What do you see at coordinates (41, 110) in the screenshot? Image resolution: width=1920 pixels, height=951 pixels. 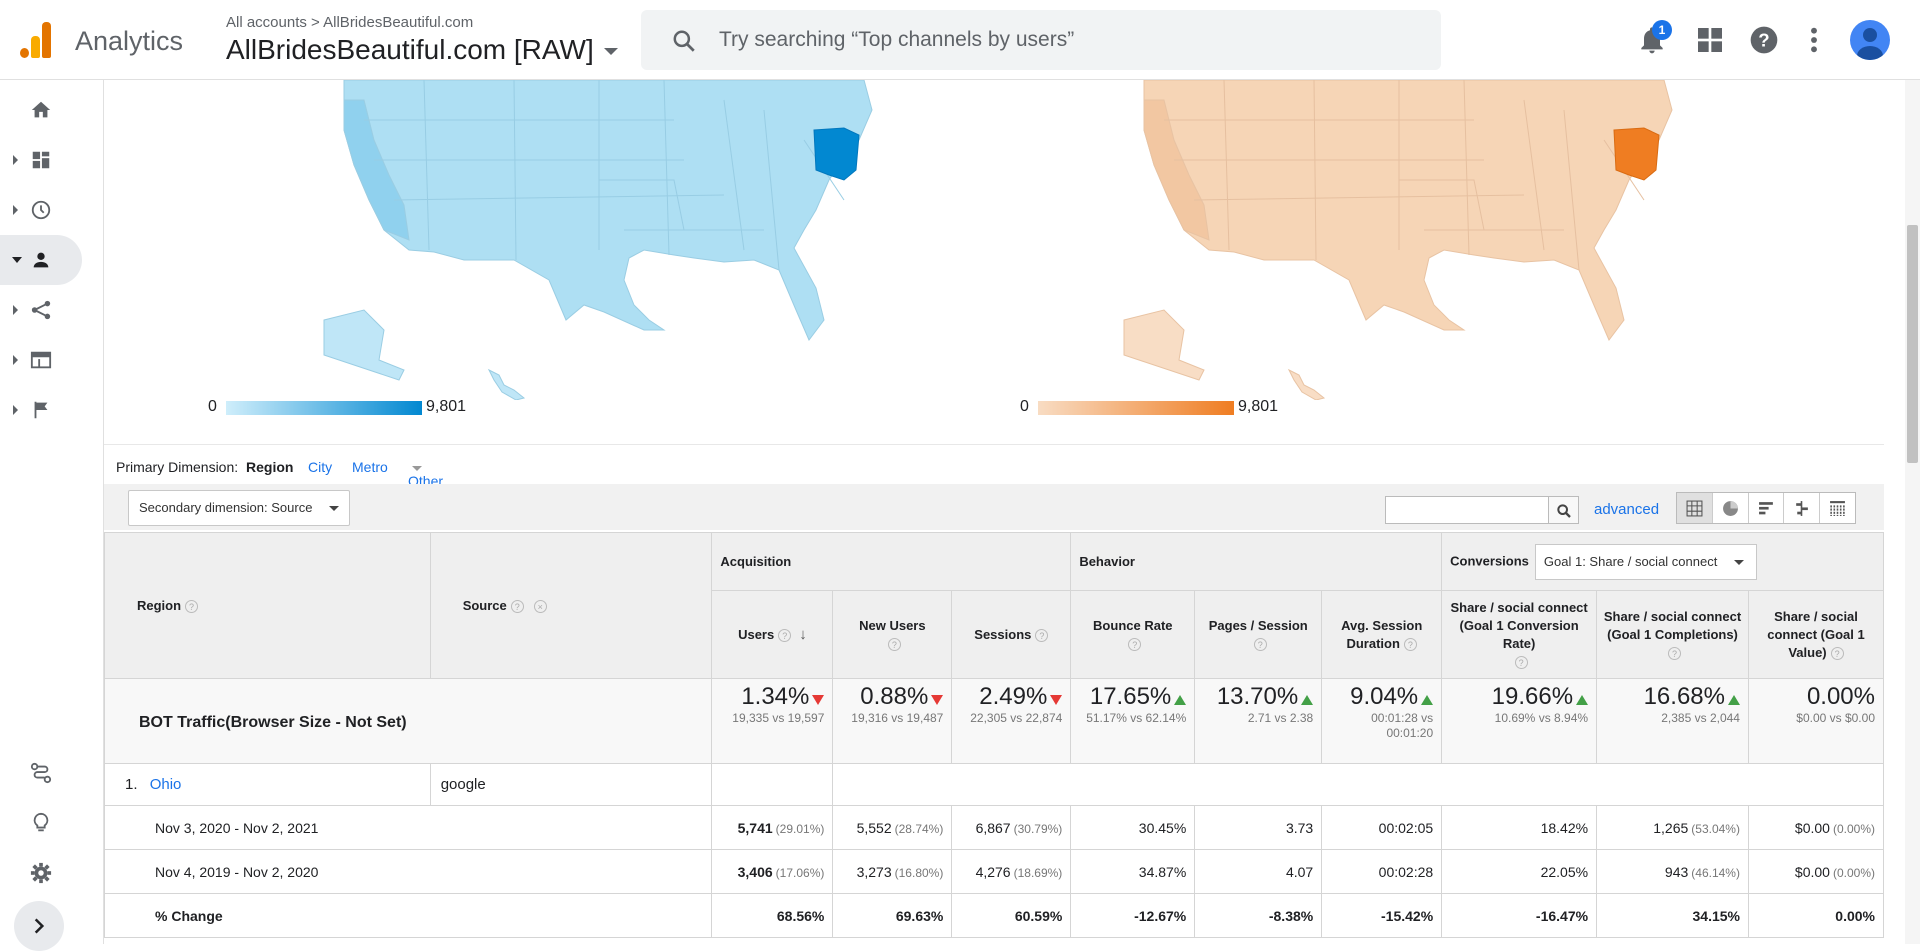 I see `nav-home` at bounding box center [41, 110].